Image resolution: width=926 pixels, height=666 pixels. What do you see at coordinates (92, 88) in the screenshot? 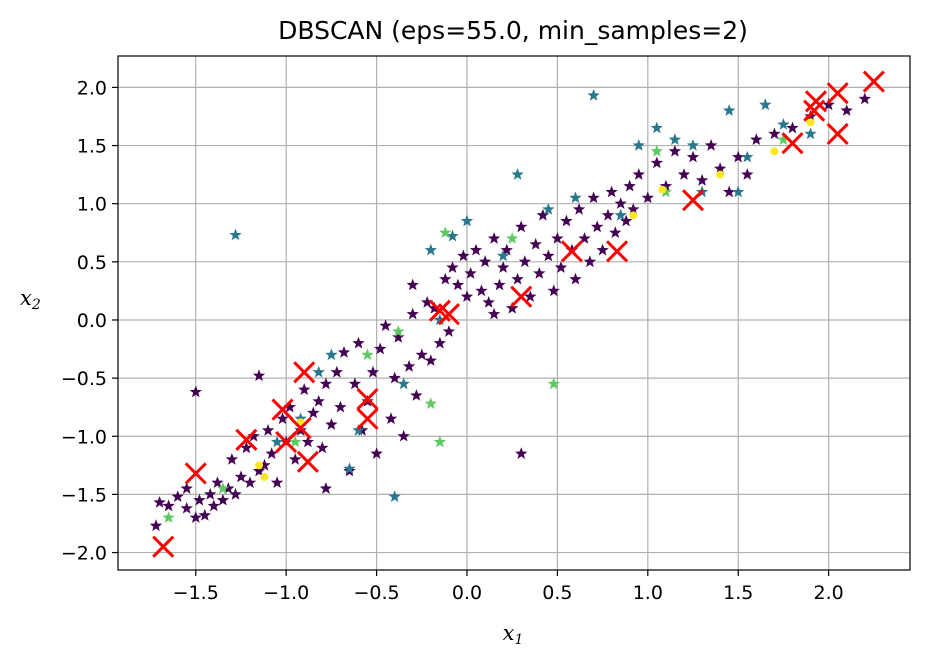
I see `y-tick-label: 2.0` at bounding box center [92, 88].